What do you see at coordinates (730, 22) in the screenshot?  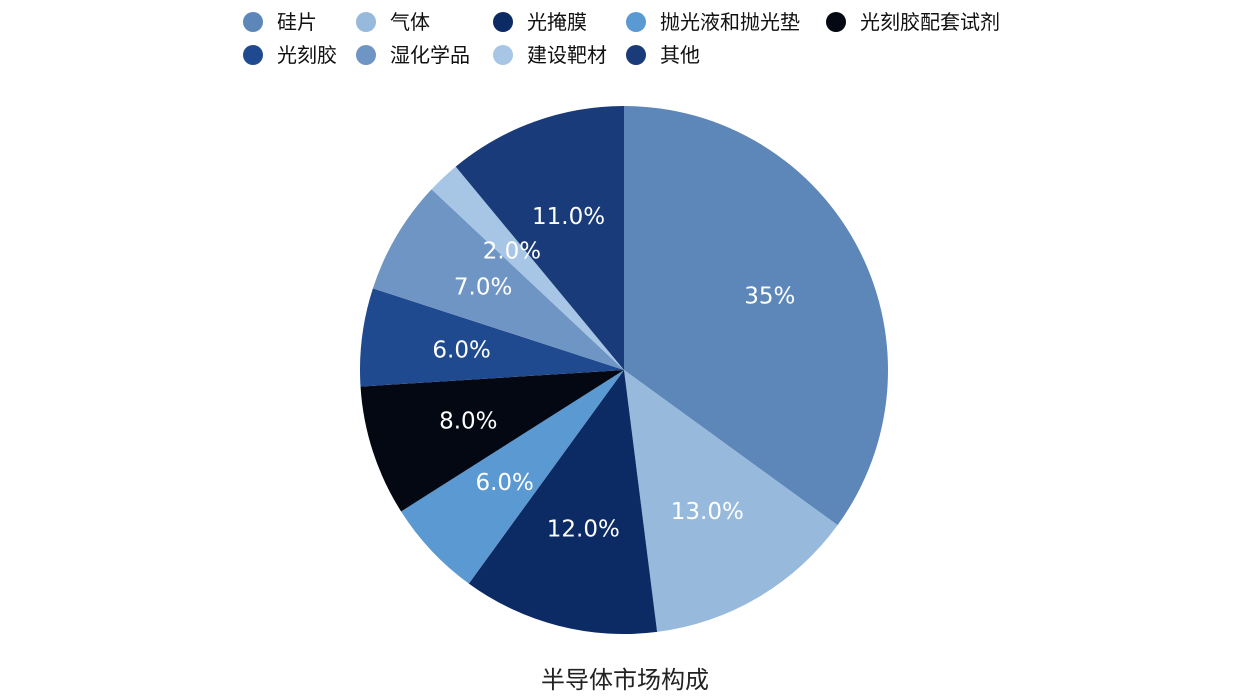 I see `legend-label-4: 抛光液和抛光垫` at bounding box center [730, 22].